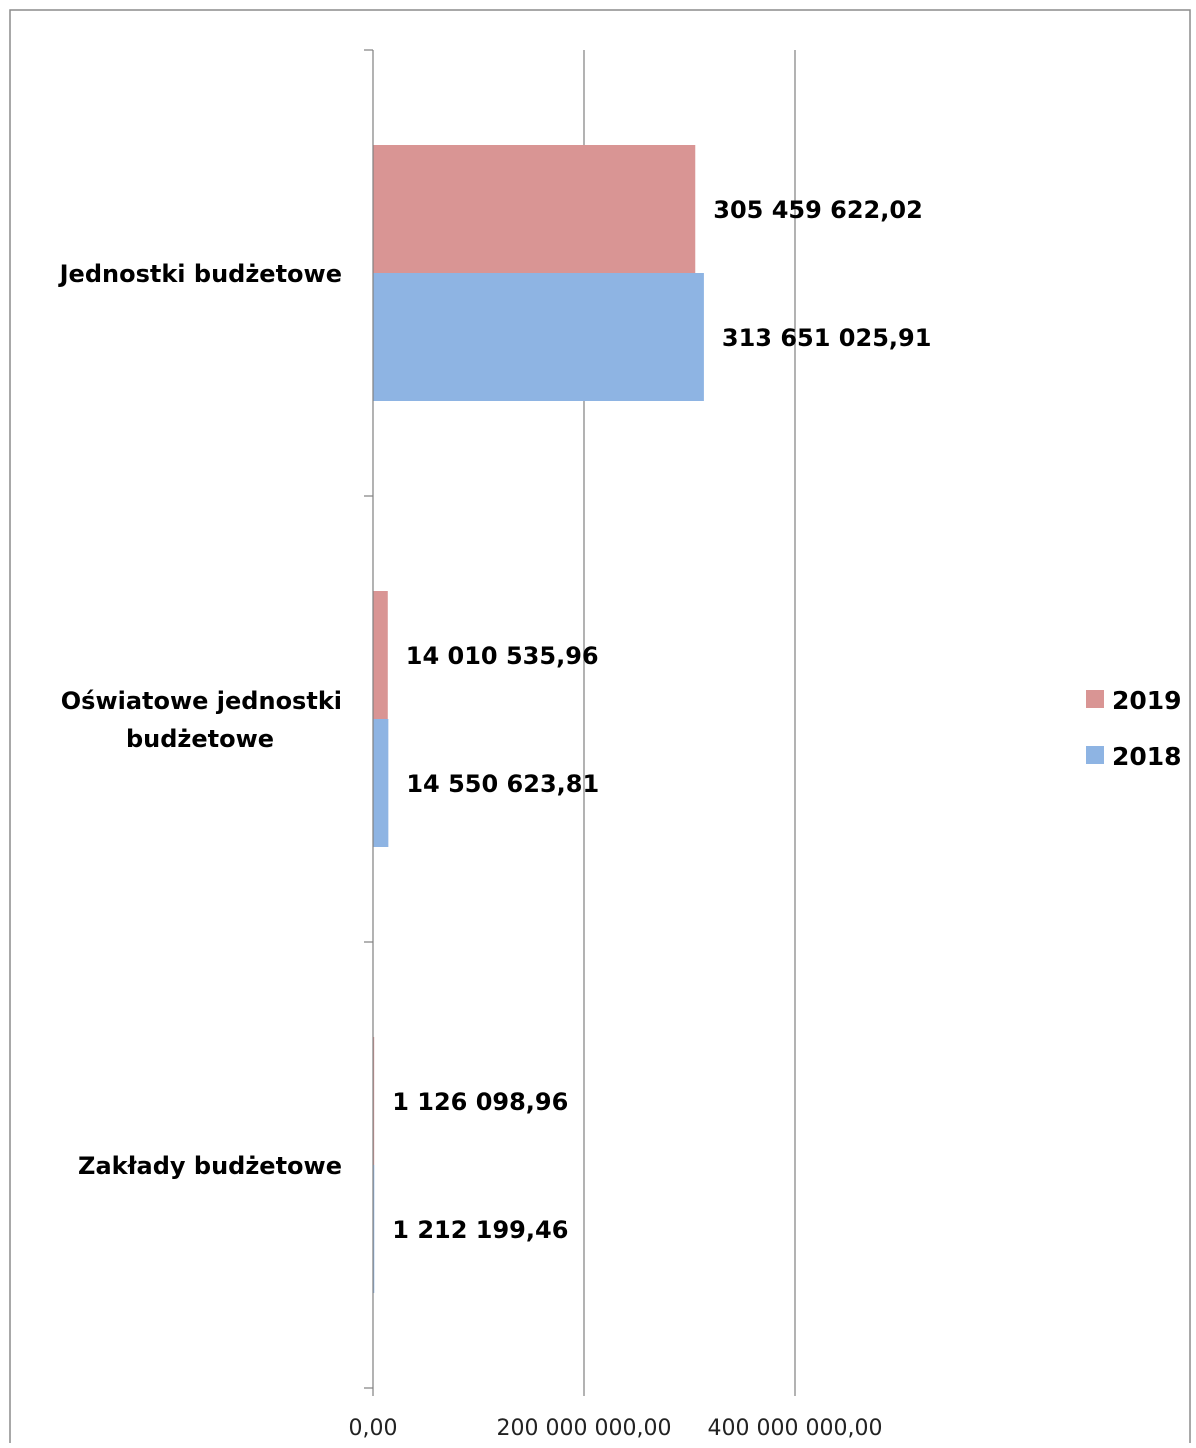 This screenshot has width=1196, height=1448. Describe the element at coordinates (200, 739) in the screenshot. I see `category-label-line: budżetowe` at that location.